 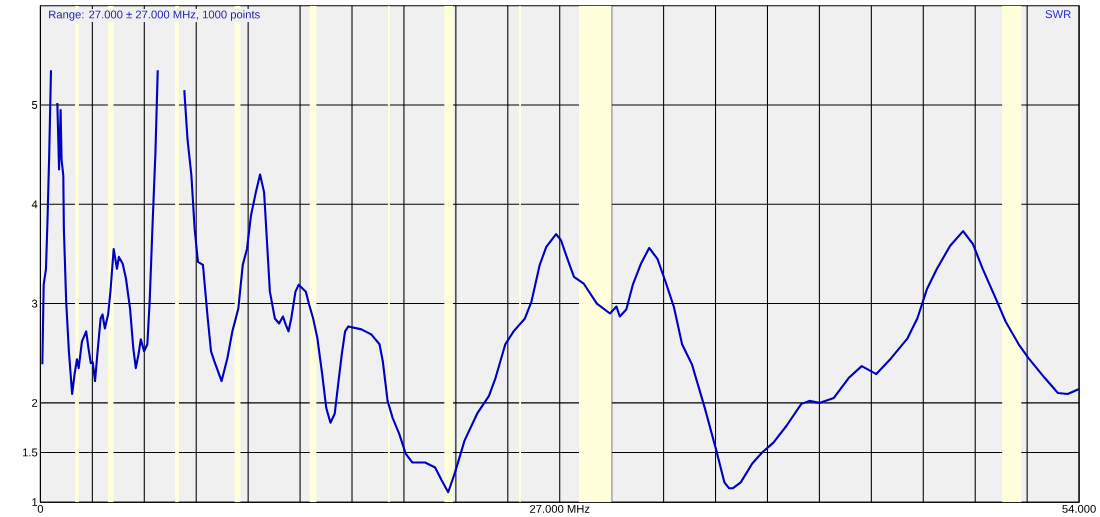 What do you see at coordinates (1058, 14) in the screenshot?
I see `text: SWR` at bounding box center [1058, 14].